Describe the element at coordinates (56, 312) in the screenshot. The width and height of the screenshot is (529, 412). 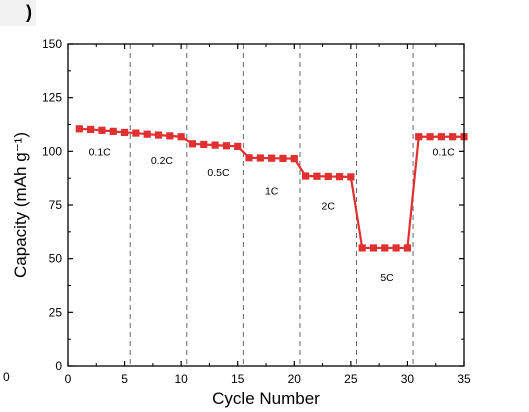
I see `y-tick-label: 25` at that location.